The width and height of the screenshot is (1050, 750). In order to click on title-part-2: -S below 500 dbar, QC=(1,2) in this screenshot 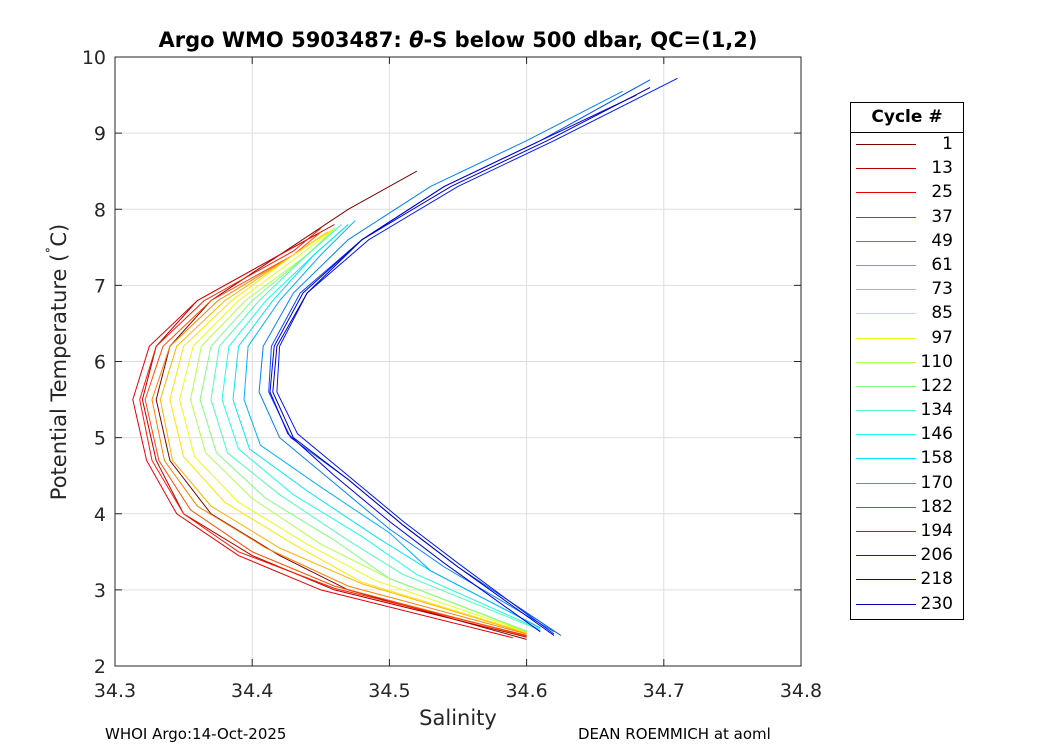, I will do `click(591, 40)`.